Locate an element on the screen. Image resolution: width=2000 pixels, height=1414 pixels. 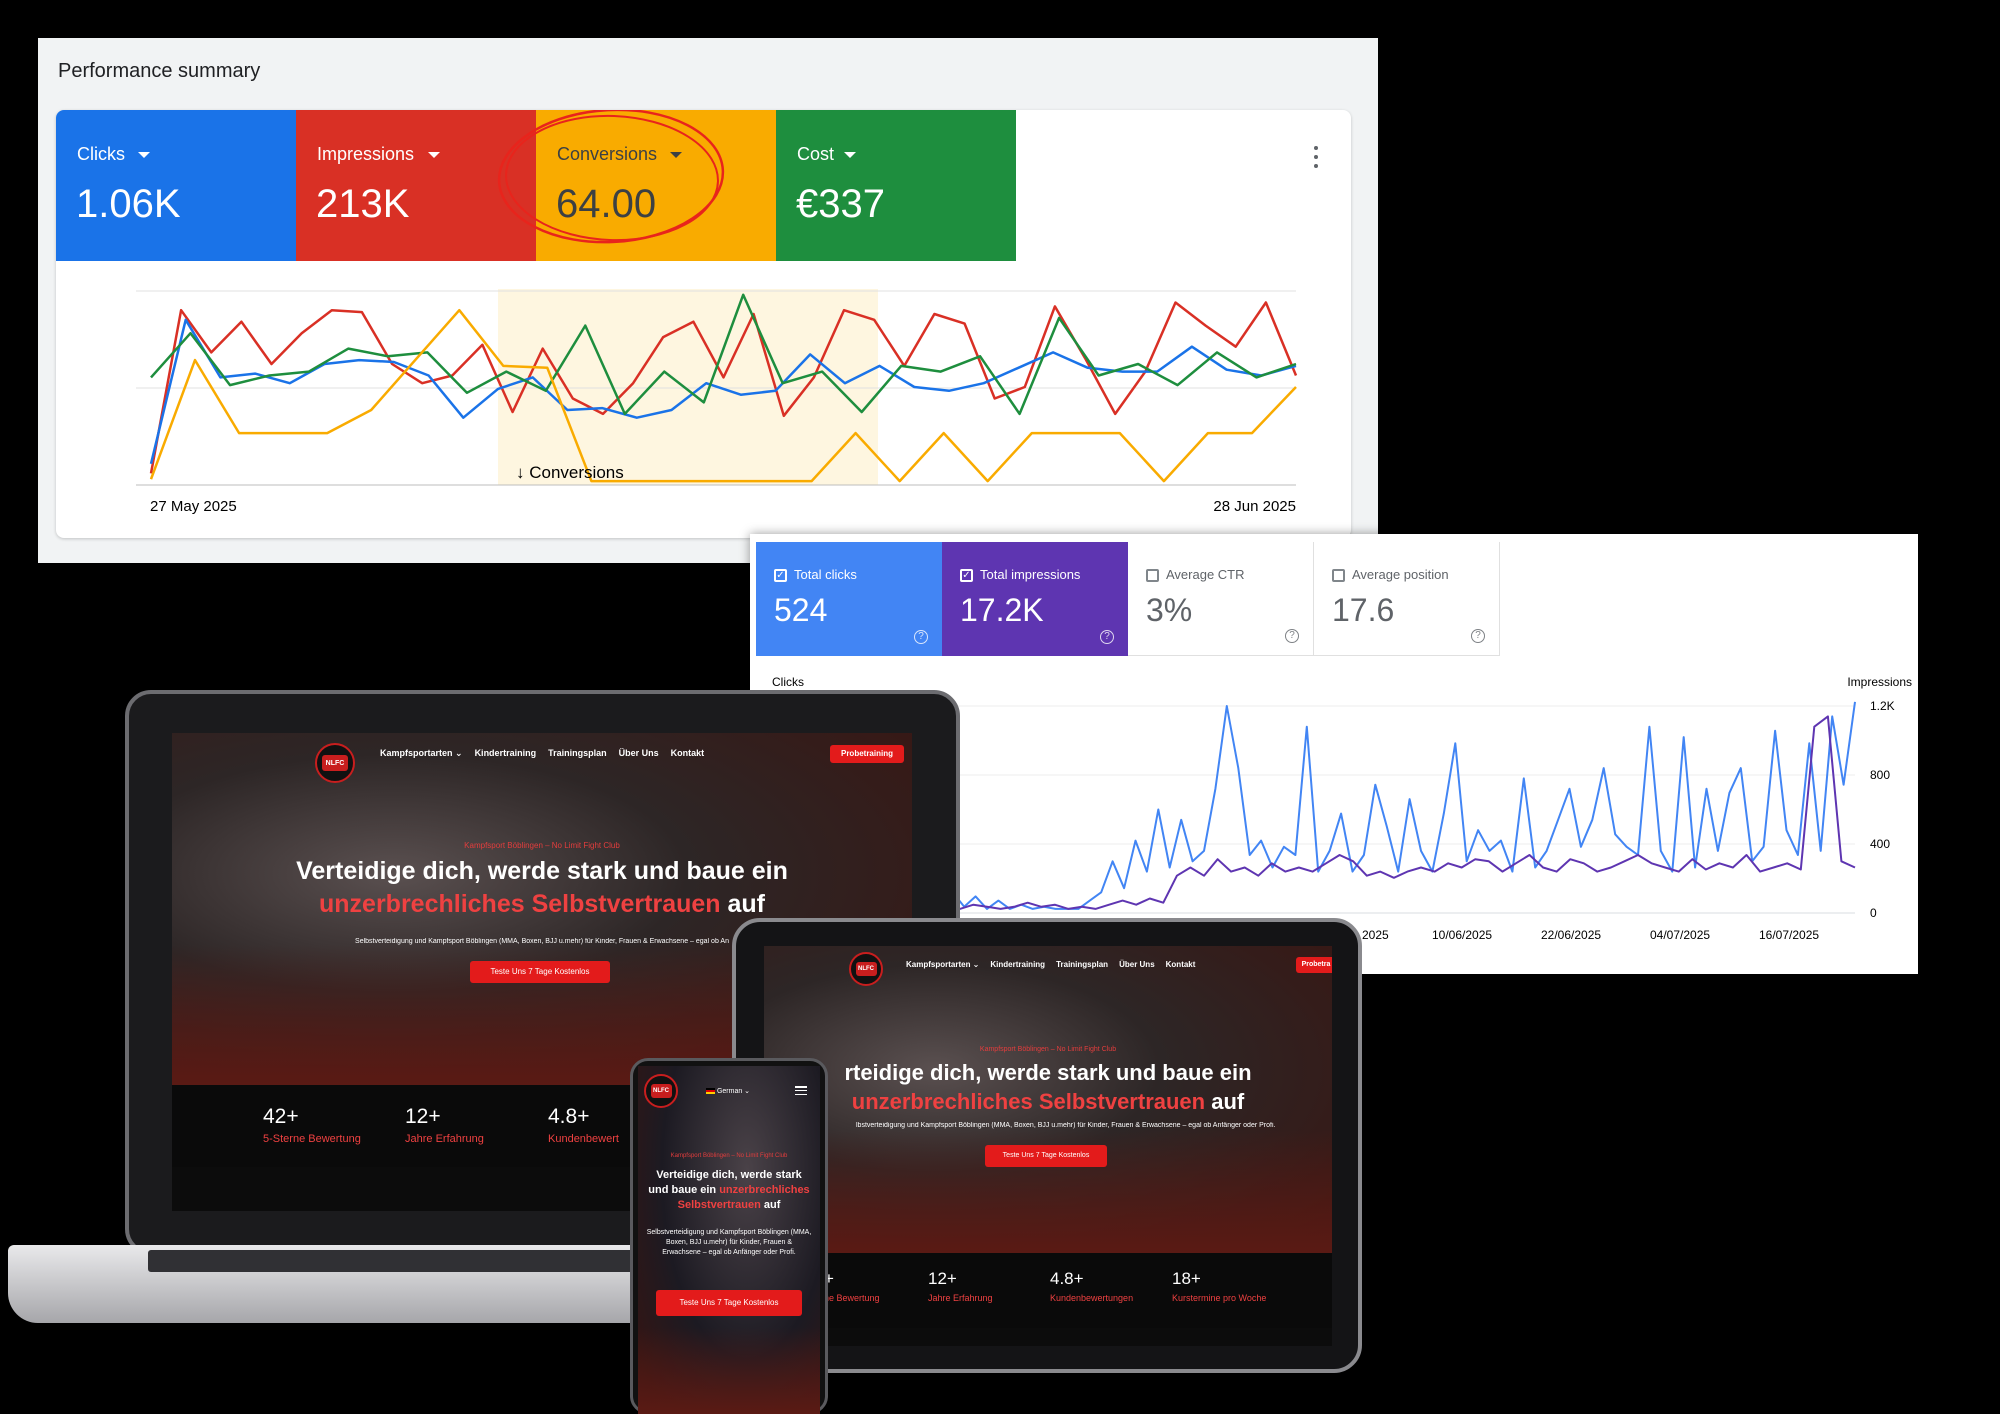
average-ctr-value: 3% is located at coordinates (1169, 610).